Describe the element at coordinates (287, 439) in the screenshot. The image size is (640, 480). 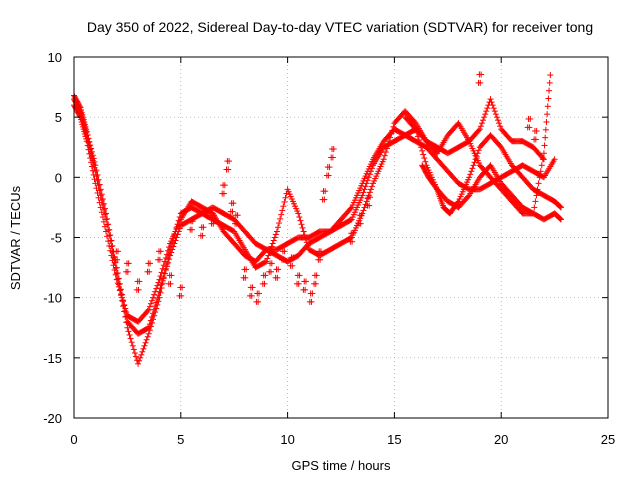
I see `x-tick-label: 10` at that location.